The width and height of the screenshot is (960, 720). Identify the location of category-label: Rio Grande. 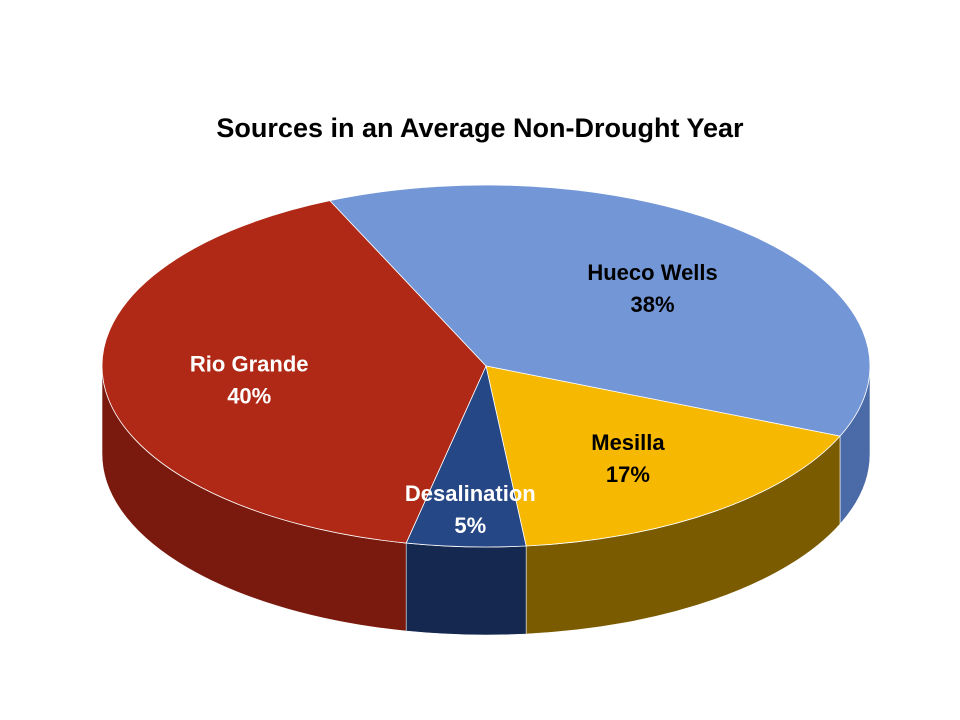
(249, 364).